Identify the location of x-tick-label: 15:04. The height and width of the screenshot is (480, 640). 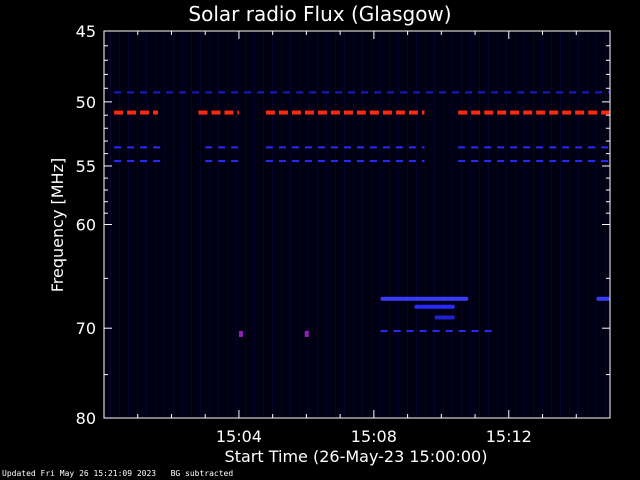
(239, 436).